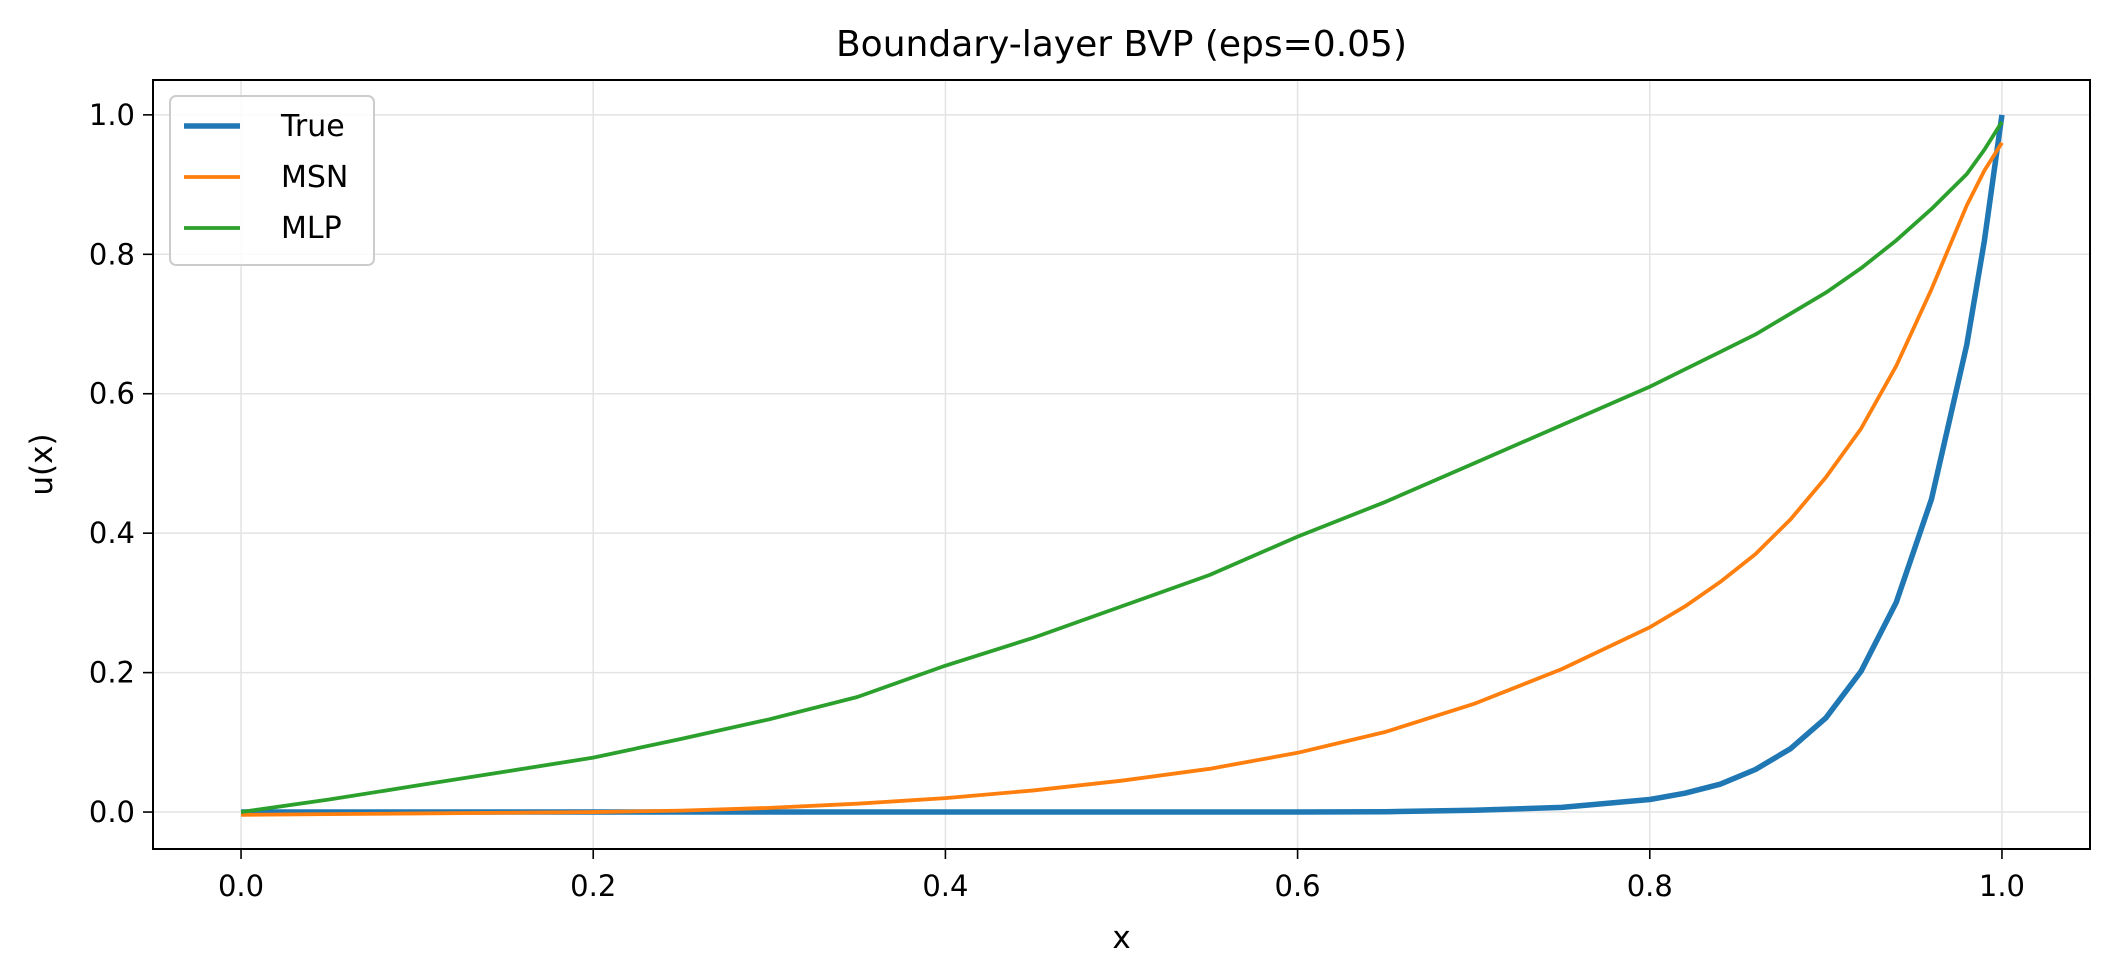 This screenshot has width=2115, height=980. I want to click on x-tick-label: 1.0, so click(2002, 886).